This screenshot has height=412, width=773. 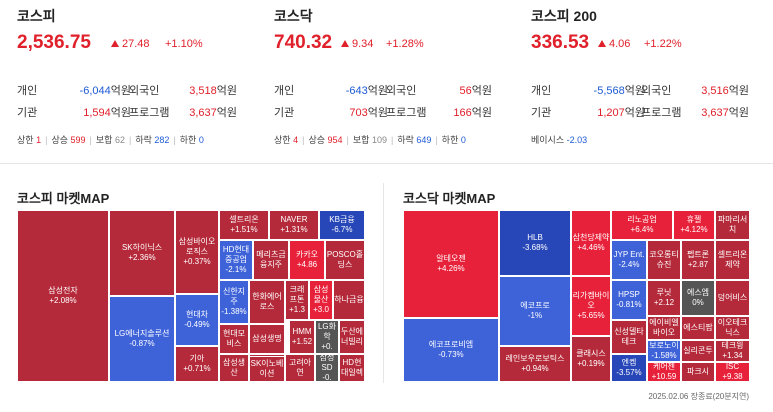 I want to click on investor-label: 프로그램, so click(x=406, y=113).